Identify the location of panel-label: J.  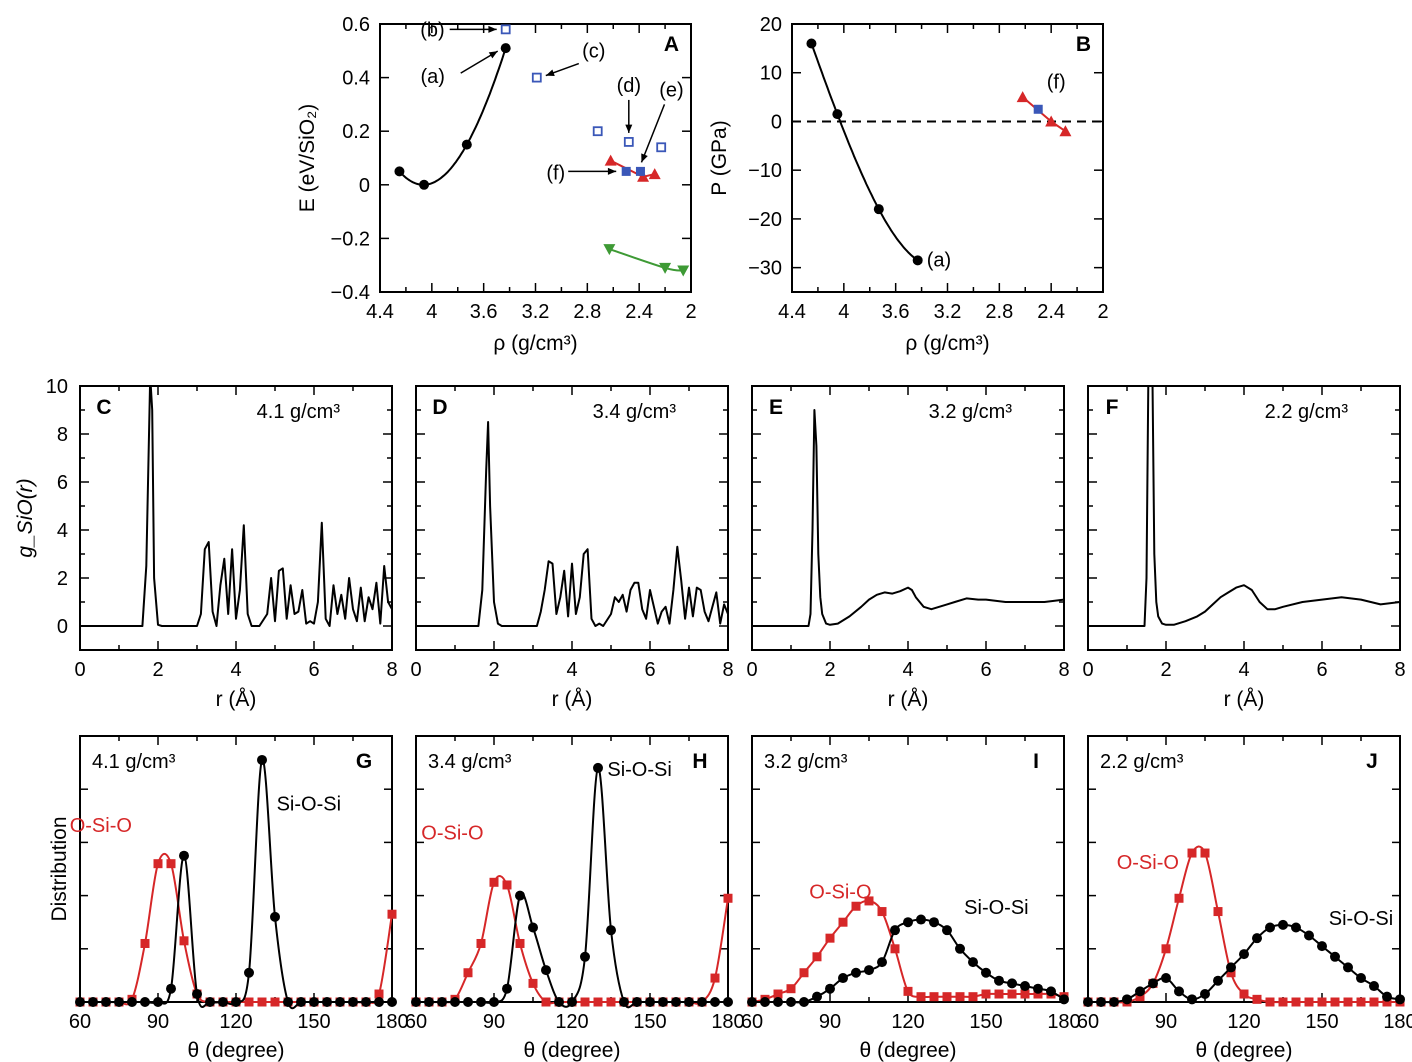
(1372, 761).